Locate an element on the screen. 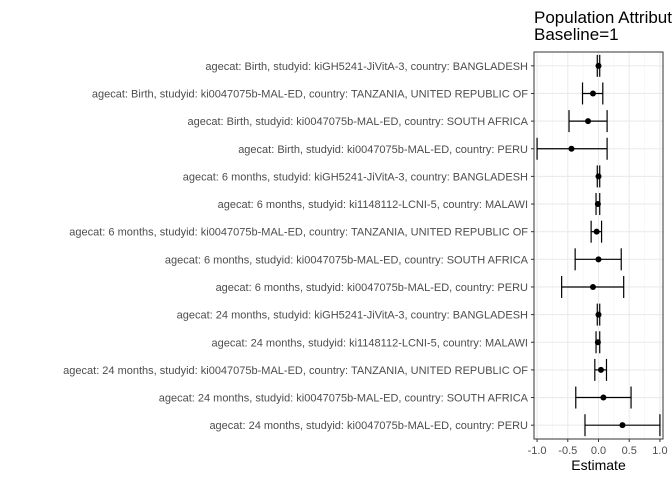  x-tick-label: -1.0 is located at coordinates (537, 451).